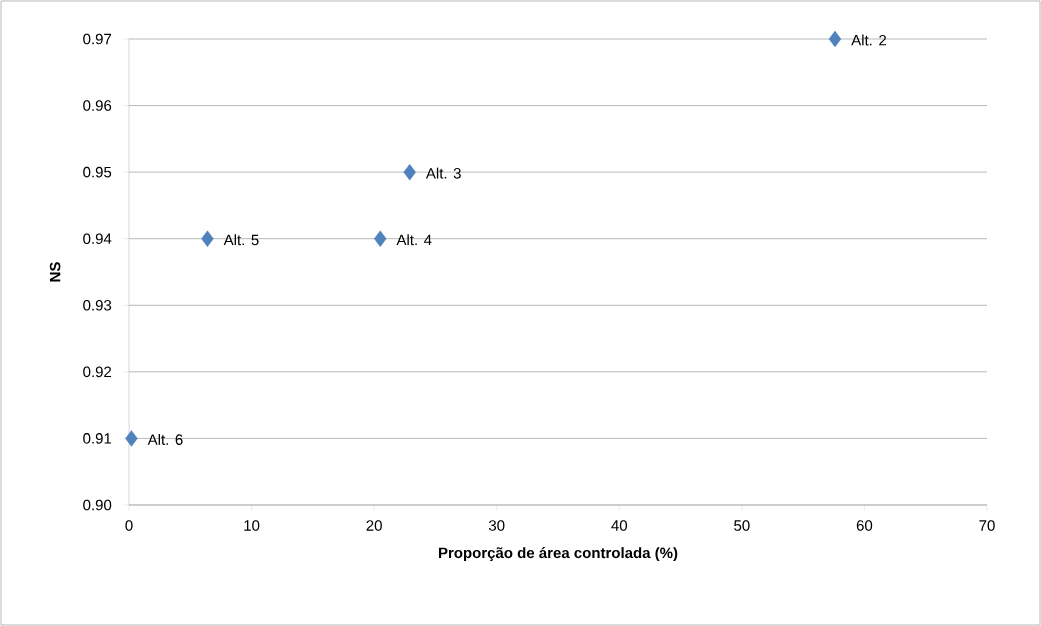 The image size is (1041, 626). What do you see at coordinates (165, 439) in the screenshot?
I see `annotation: Alt. 6` at bounding box center [165, 439].